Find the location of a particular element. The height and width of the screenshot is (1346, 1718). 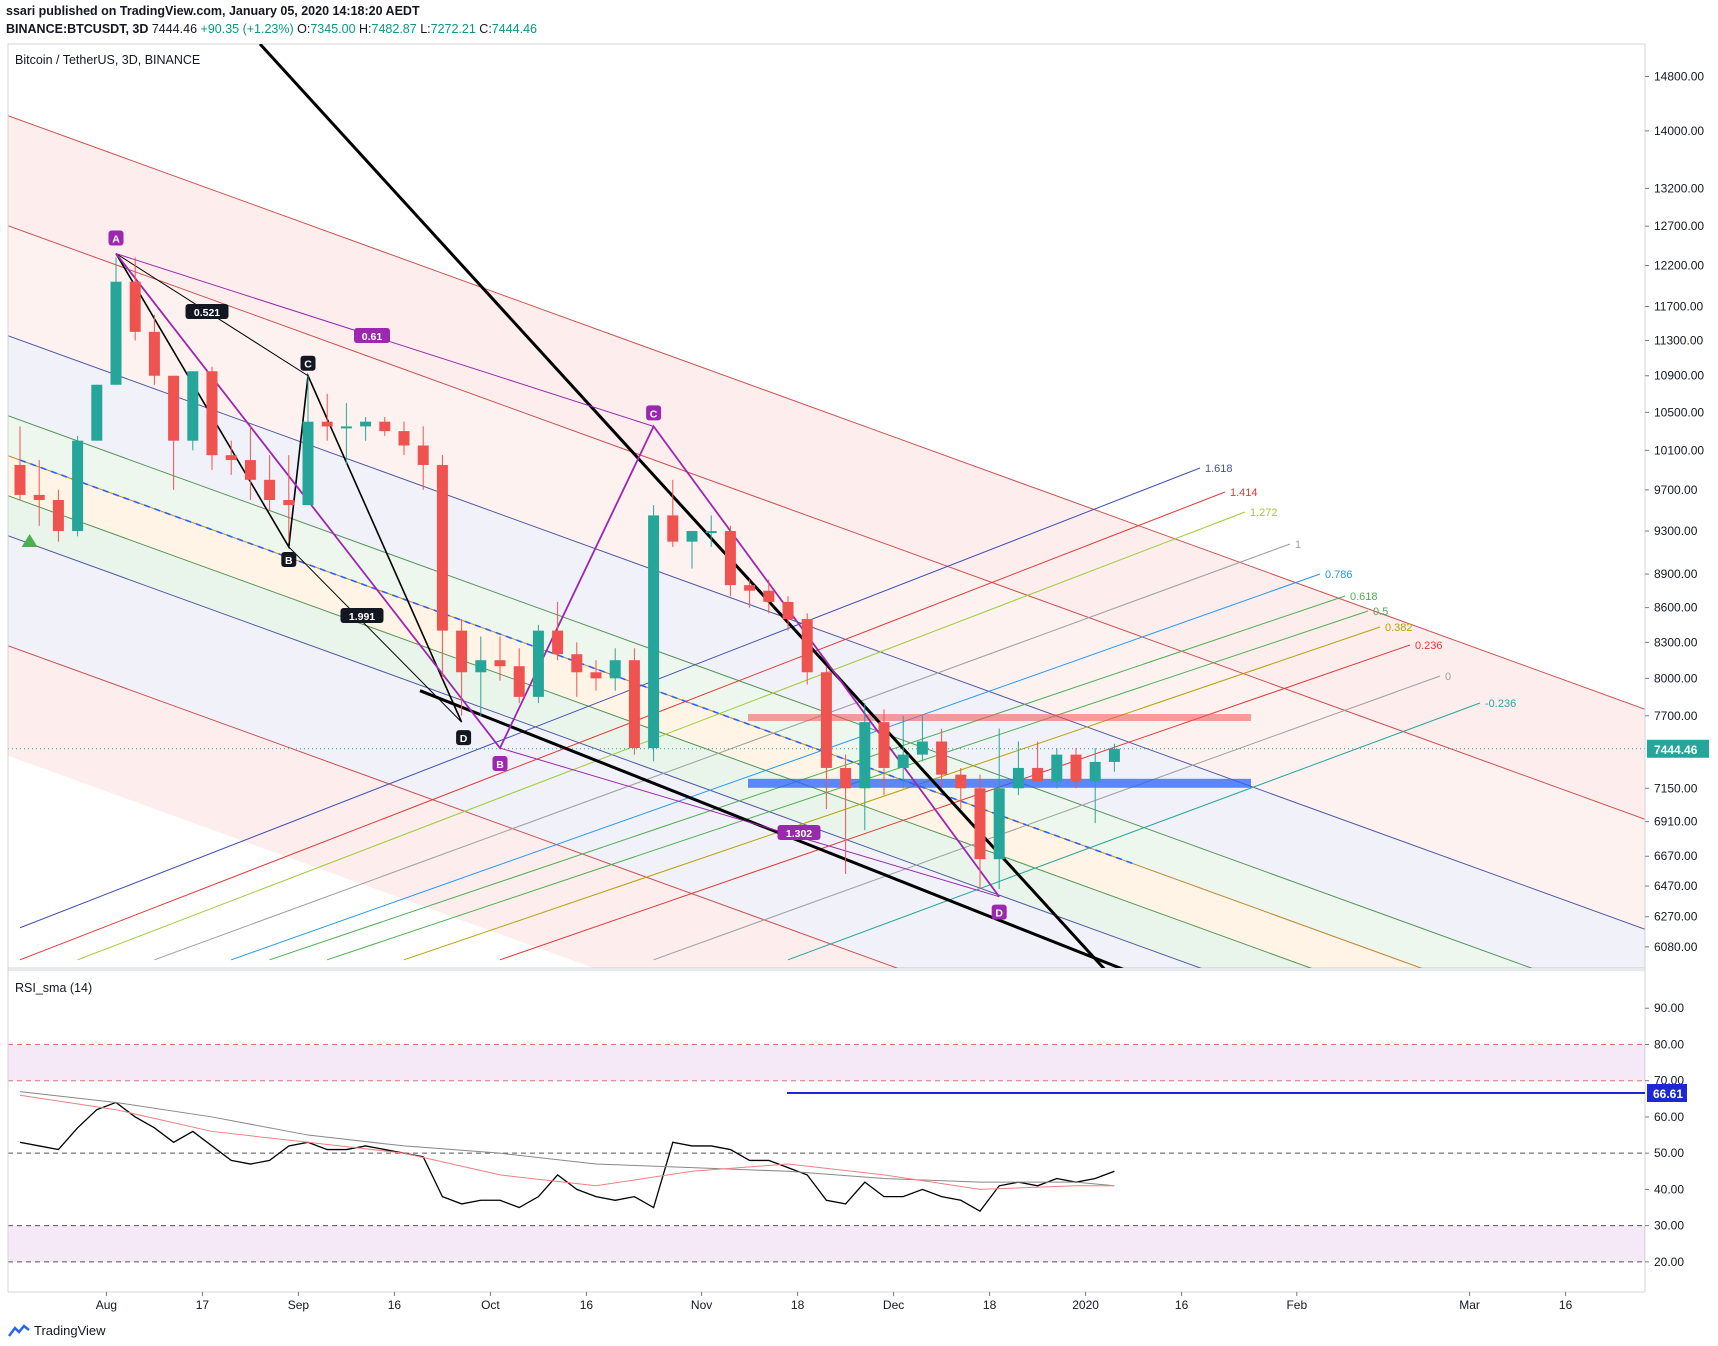

rsi-ma-red-line is located at coordinates (567, 1142).